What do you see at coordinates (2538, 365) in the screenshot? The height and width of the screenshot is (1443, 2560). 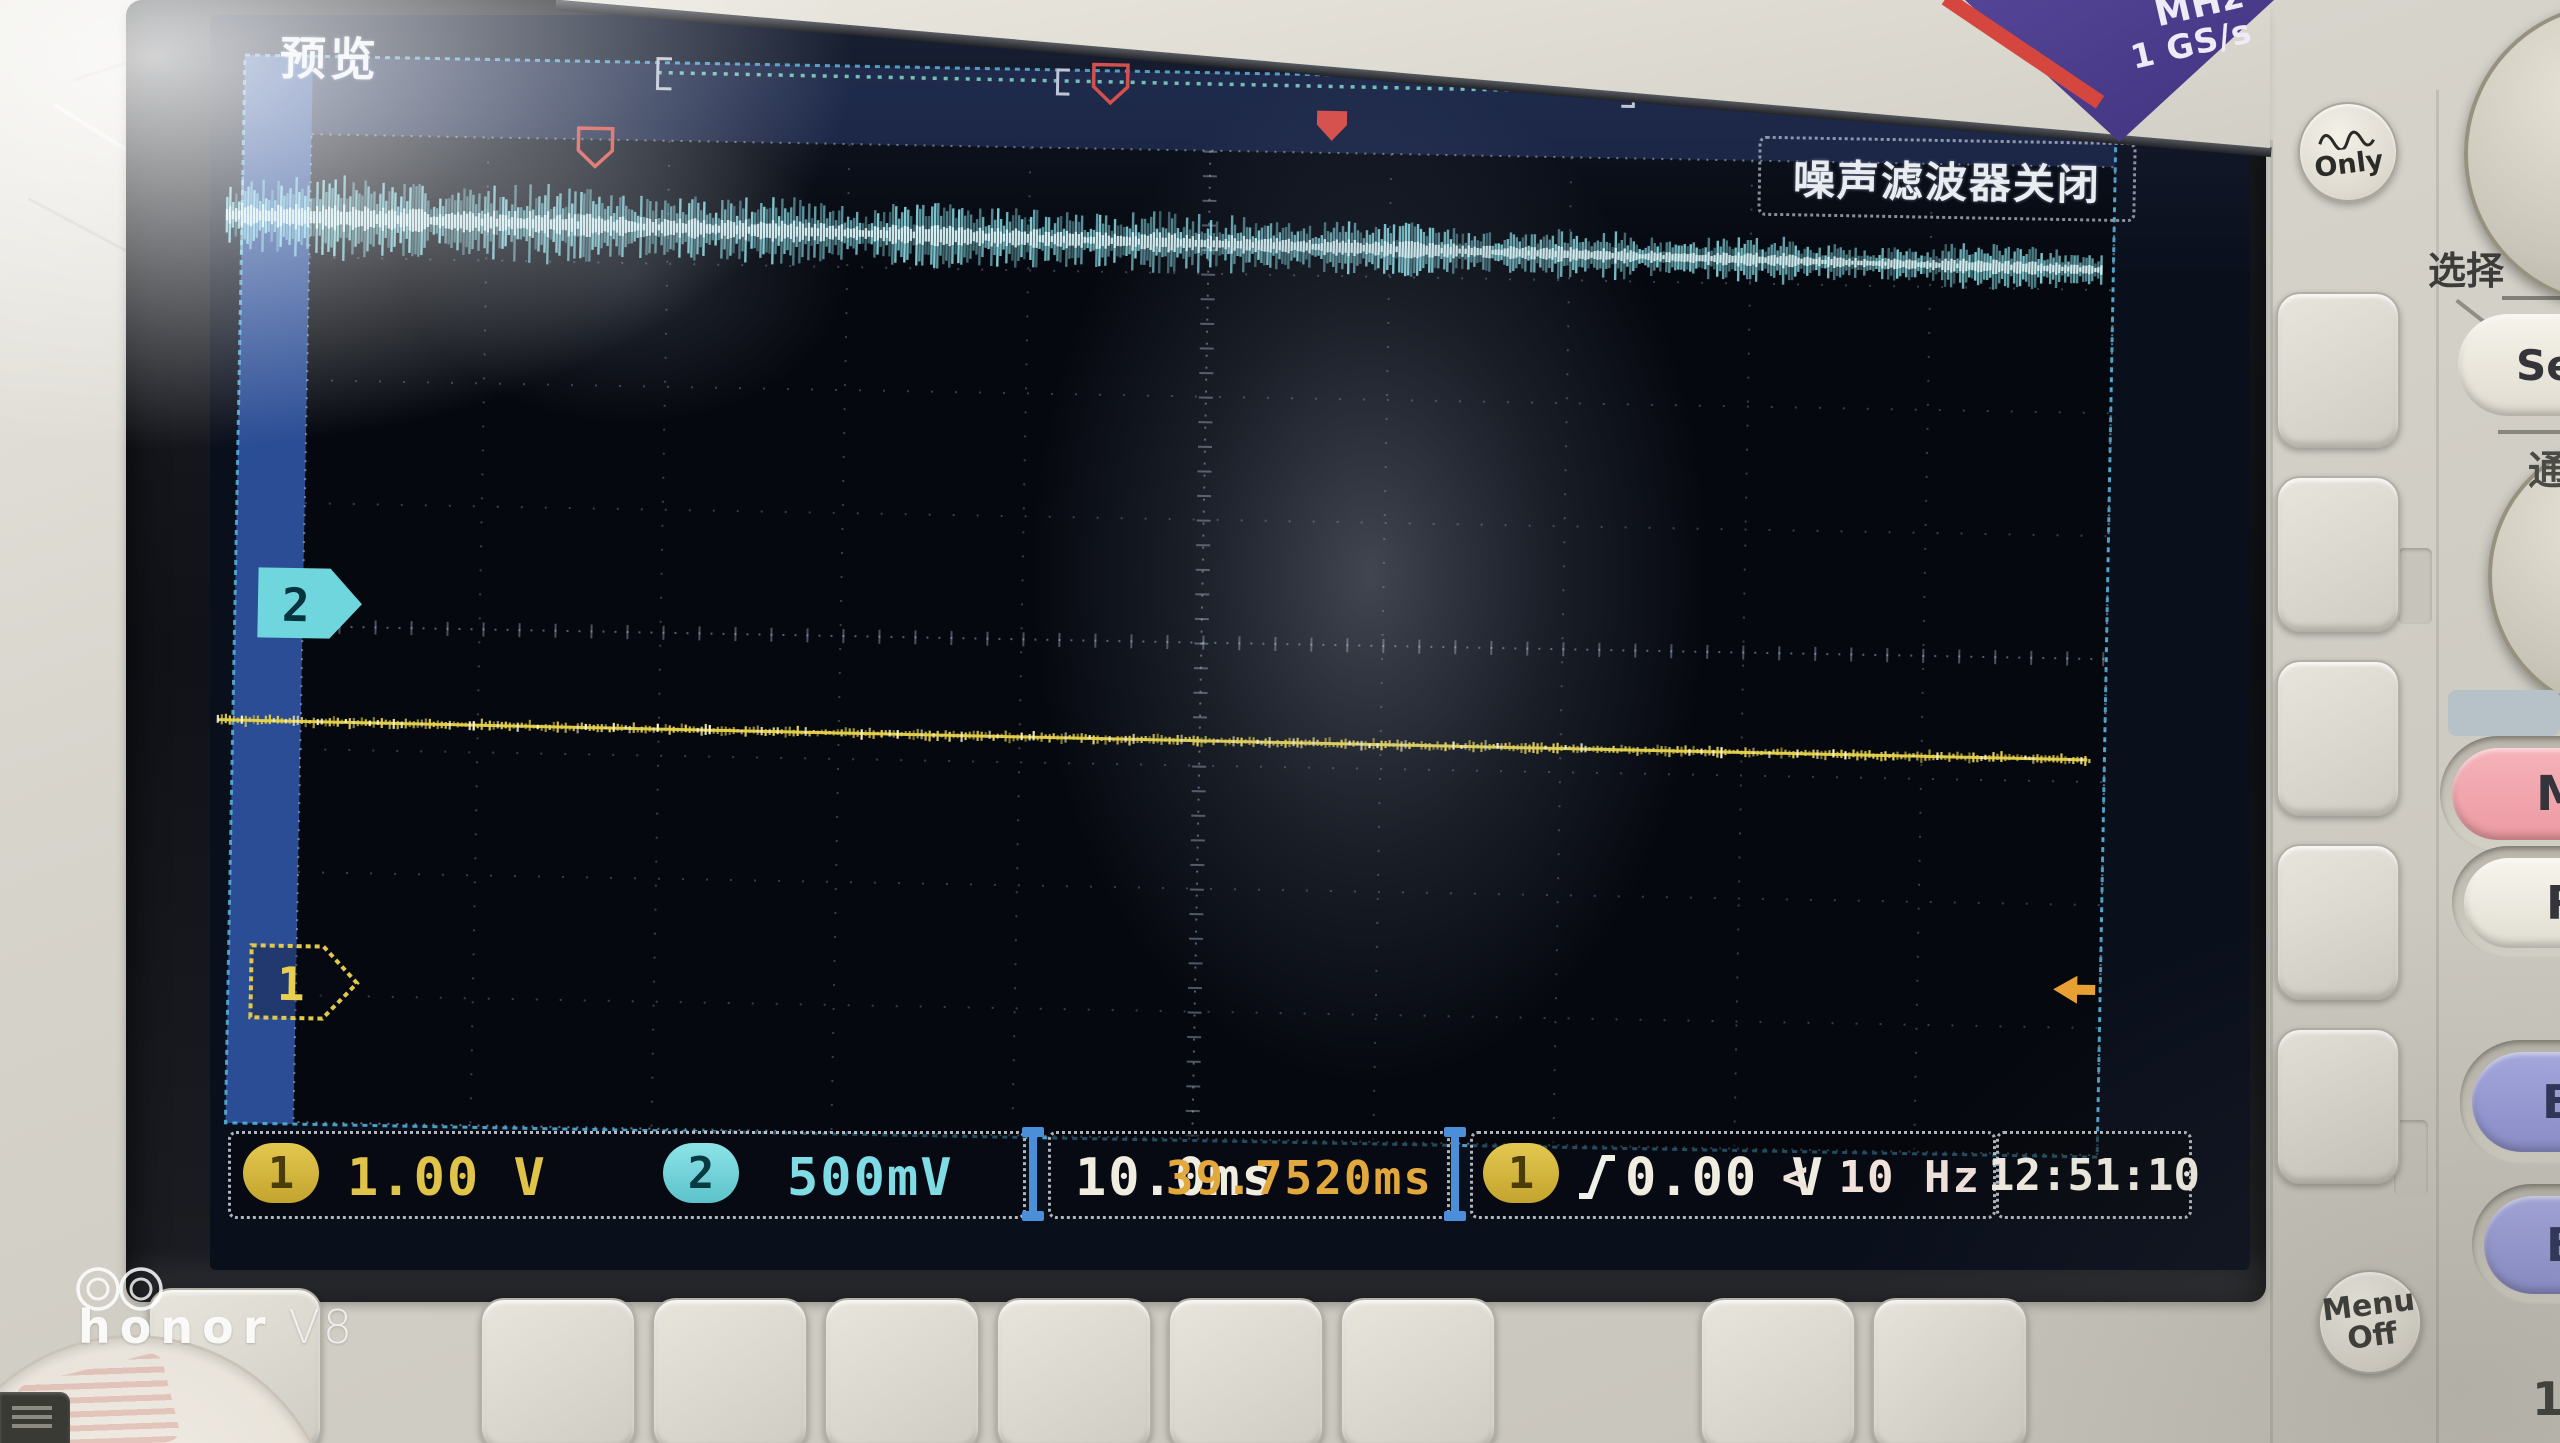 I see `select-button-label: Select` at bounding box center [2538, 365].